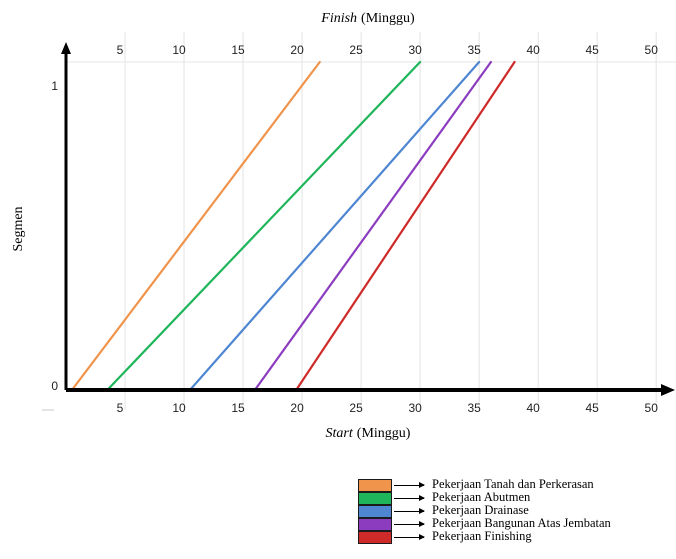 The width and height of the screenshot is (676, 559). I want to click on legend-item: Pekerjaan Finishing, so click(516, 536).